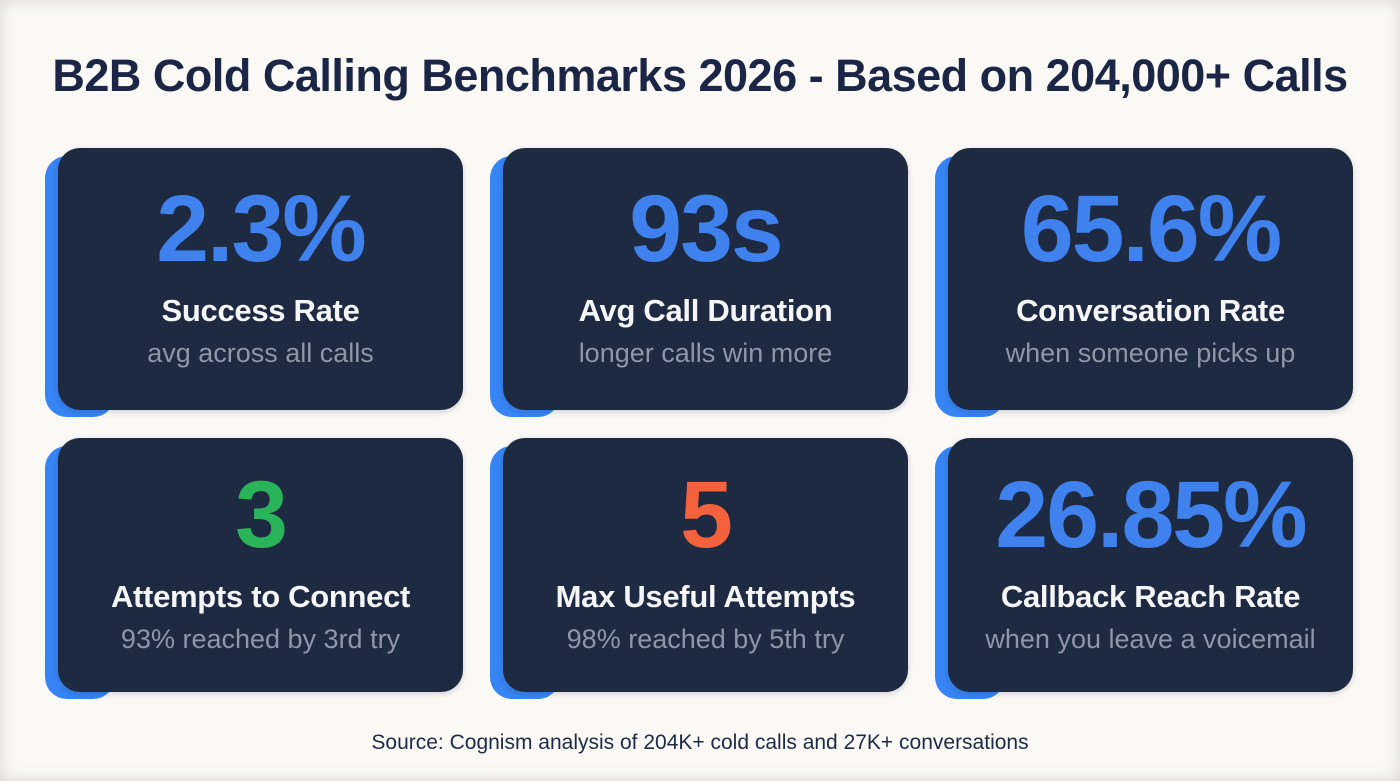 The image size is (1400, 781). I want to click on stat-card-success-rate: 2.3% Success Rate avg across all calls, so click(254, 282).